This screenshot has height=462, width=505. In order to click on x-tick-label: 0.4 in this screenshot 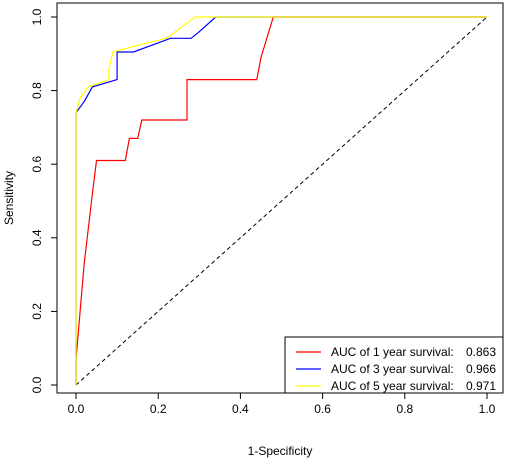, I will do `click(240, 409)`.